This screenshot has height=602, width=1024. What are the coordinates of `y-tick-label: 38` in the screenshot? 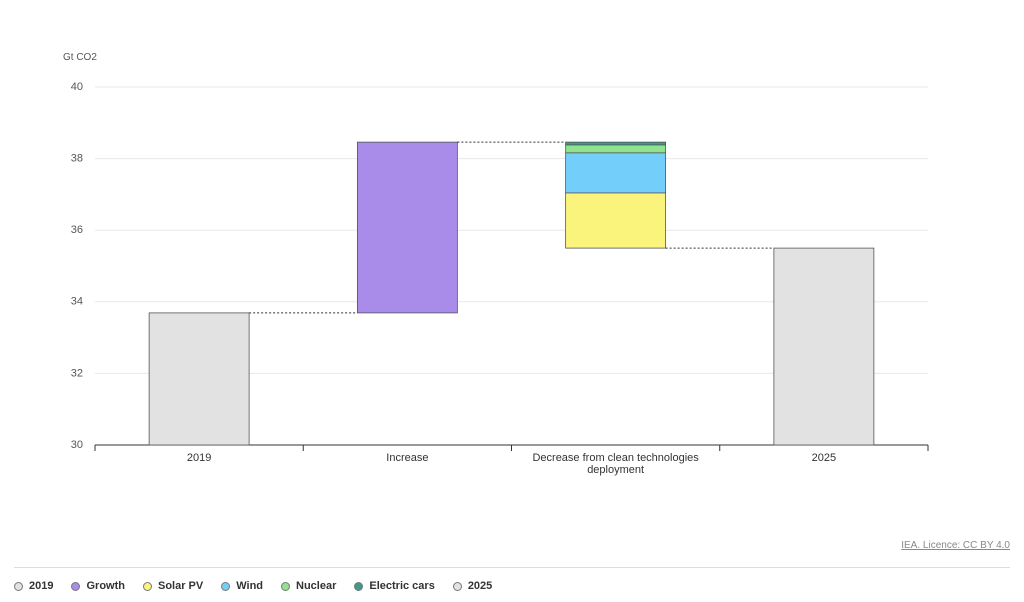 It's located at (77, 159).